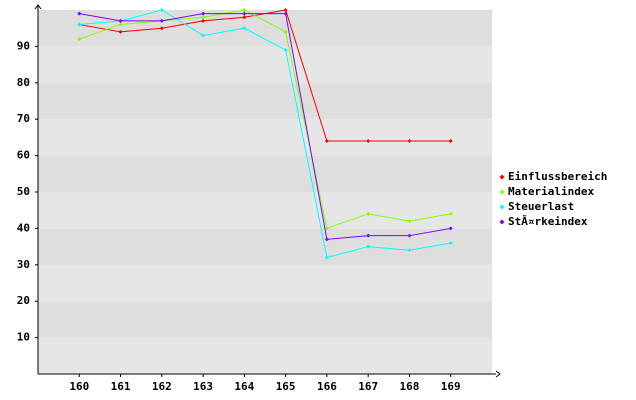 The width and height of the screenshot is (636, 400). What do you see at coordinates (23, 300) in the screenshot?
I see `y-tick-label: 20` at bounding box center [23, 300].